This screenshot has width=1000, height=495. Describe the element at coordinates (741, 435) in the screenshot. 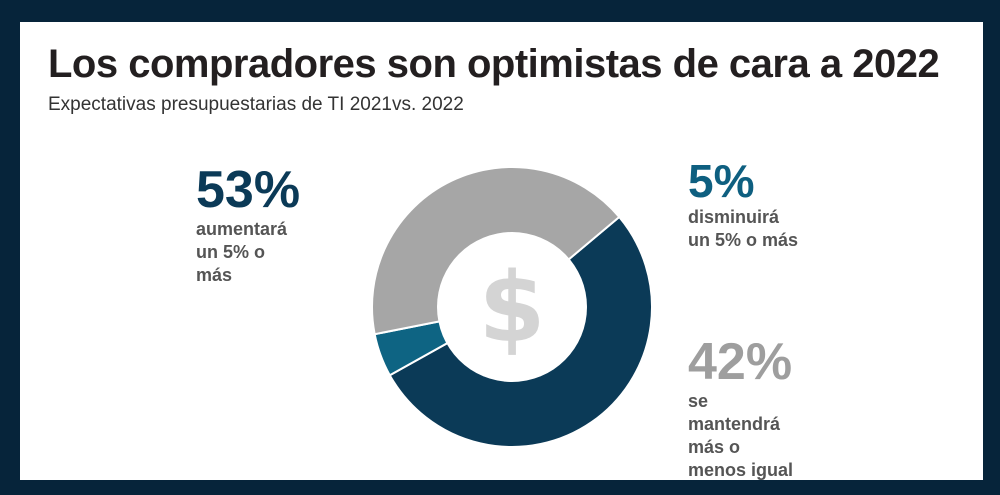

I see `slice-label-same: se mantendrá más o menos igual` at that location.